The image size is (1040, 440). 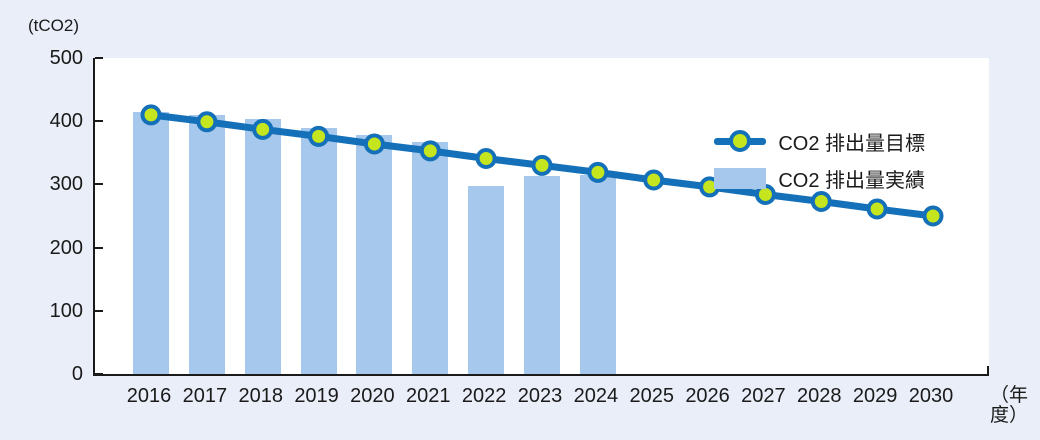 I want to click on target-point-2021, so click(x=430, y=151).